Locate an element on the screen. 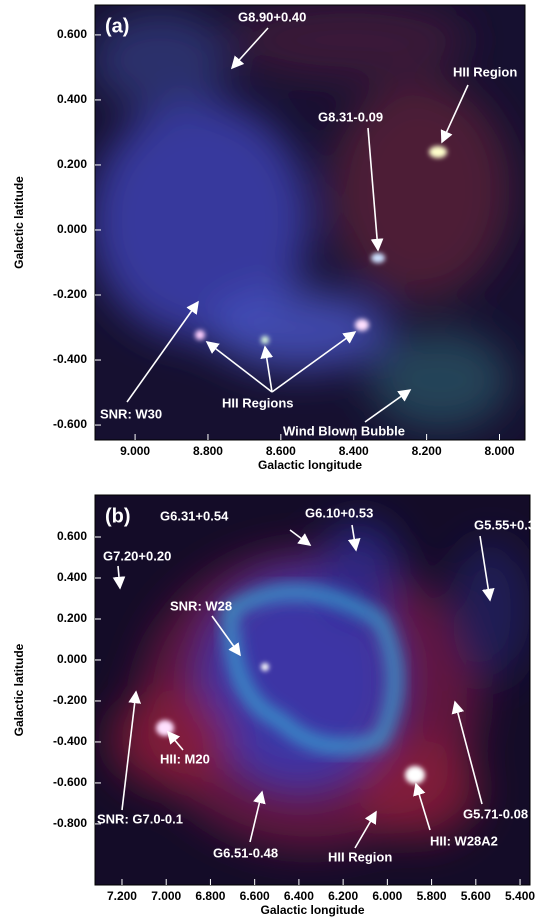 The image size is (540, 919). annotation: HII: W28A2 is located at coordinates (464, 840).